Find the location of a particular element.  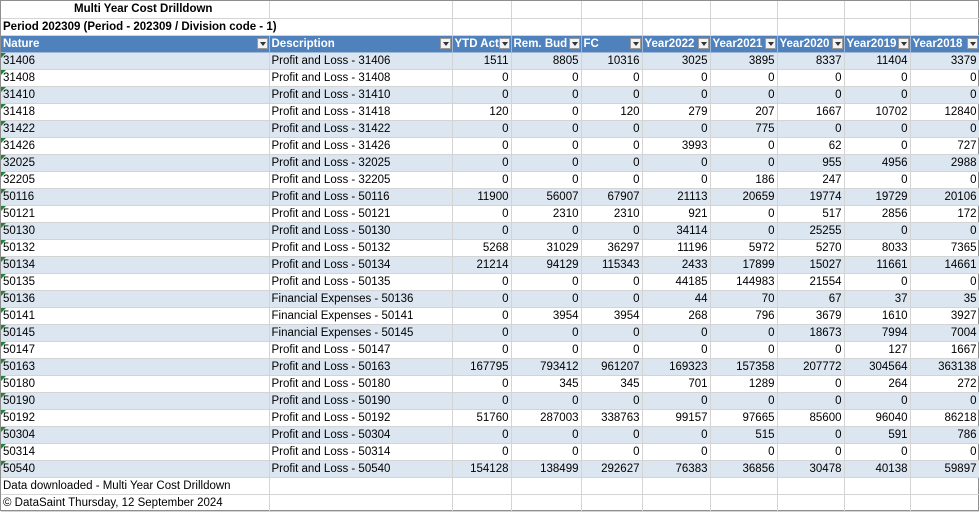

value-cell: 34114 is located at coordinates (676, 231).